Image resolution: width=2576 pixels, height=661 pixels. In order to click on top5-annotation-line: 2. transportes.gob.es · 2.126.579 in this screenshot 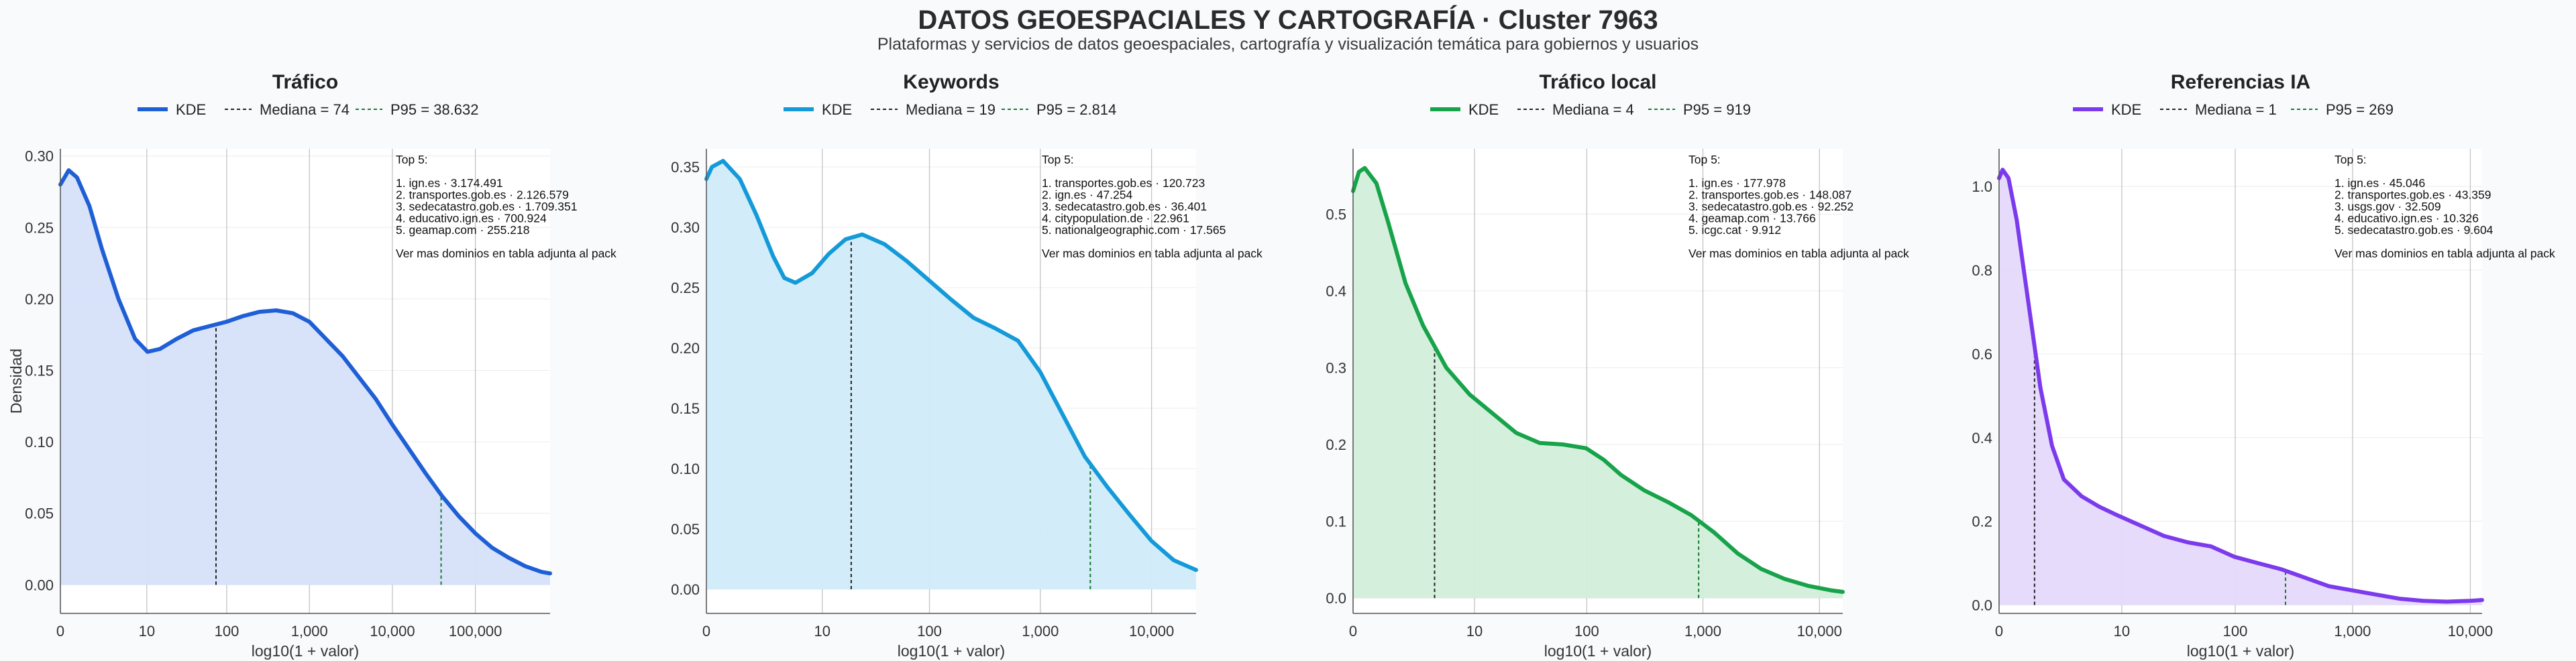, I will do `click(482, 195)`.